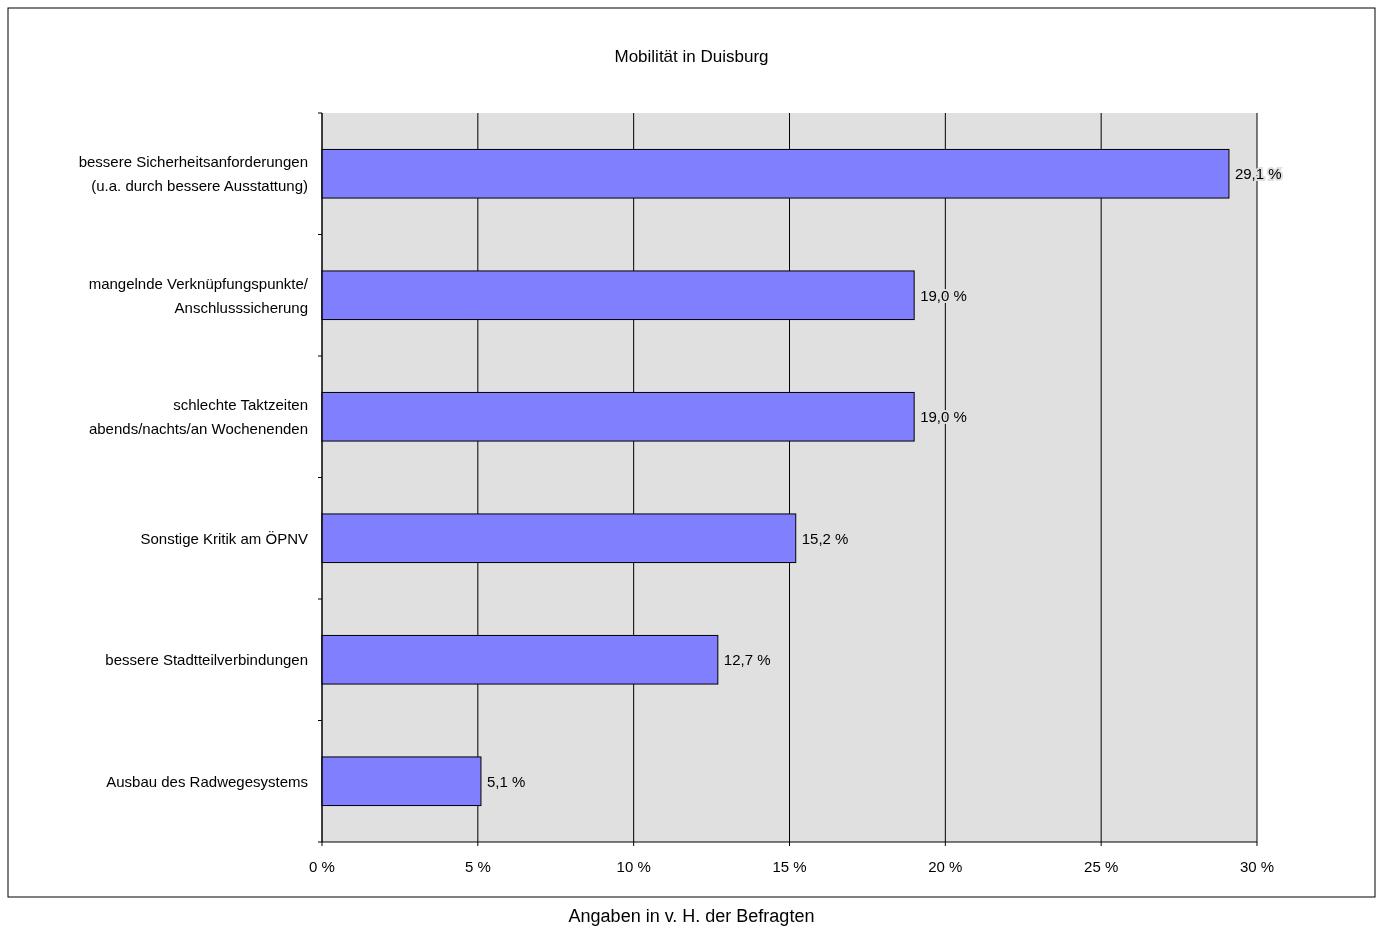  Describe the element at coordinates (224, 538) in the screenshot. I see `y-tick-label: Sonstige Kritik am ÖPNV` at that location.